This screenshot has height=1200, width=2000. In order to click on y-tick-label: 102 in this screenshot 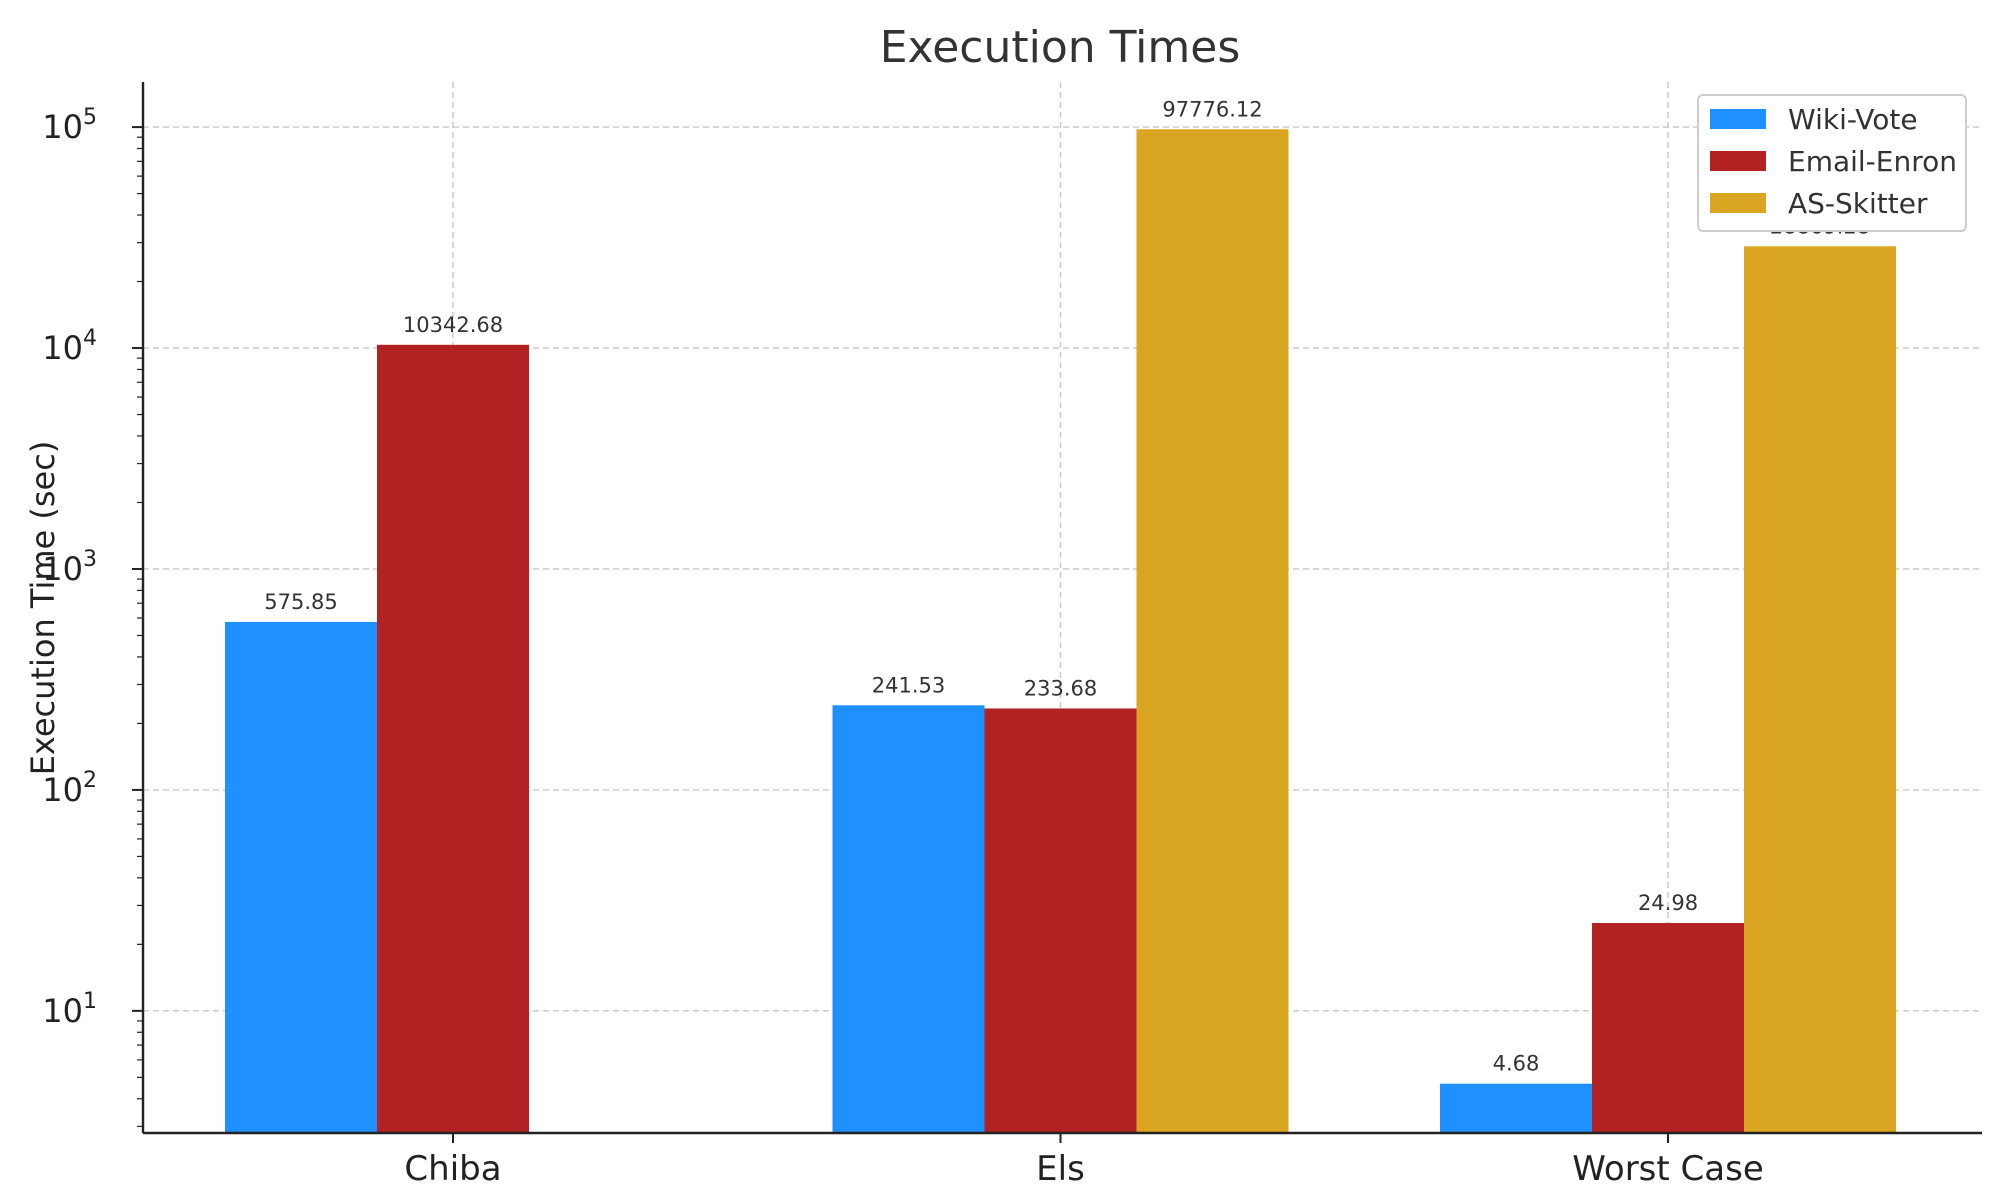, I will do `click(69, 788)`.